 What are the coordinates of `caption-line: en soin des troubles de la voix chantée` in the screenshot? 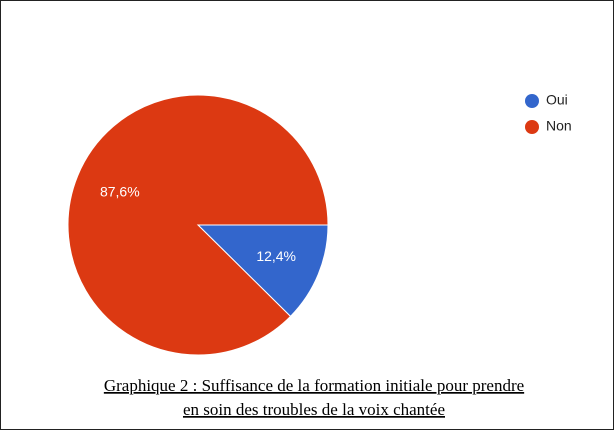 It's located at (314, 409).